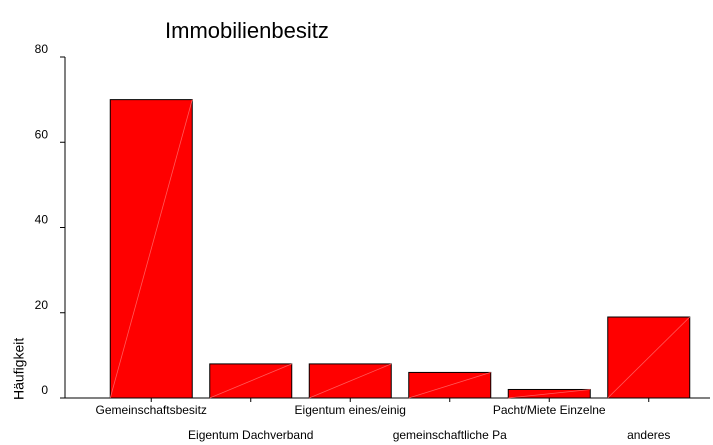 The width and height of the screenshot is (713, 445). Describe the element at coordinates (247, 30) in the screenshot. I see `chart-title: Immobilienbesitz` at that location.